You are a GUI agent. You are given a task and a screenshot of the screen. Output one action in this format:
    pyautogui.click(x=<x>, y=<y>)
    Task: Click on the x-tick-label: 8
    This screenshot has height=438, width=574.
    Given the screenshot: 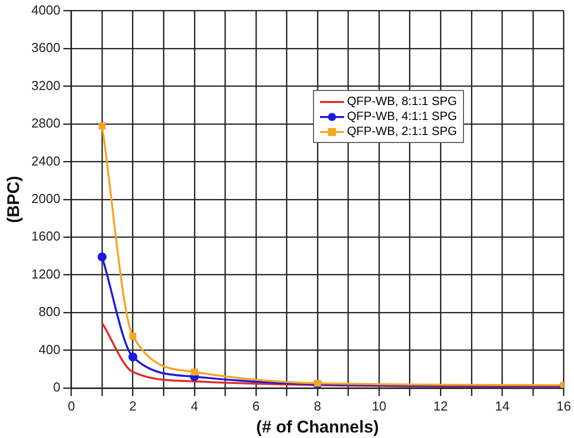 What is the action you would take?
    pyautogui.click(x=318, y=406)
    